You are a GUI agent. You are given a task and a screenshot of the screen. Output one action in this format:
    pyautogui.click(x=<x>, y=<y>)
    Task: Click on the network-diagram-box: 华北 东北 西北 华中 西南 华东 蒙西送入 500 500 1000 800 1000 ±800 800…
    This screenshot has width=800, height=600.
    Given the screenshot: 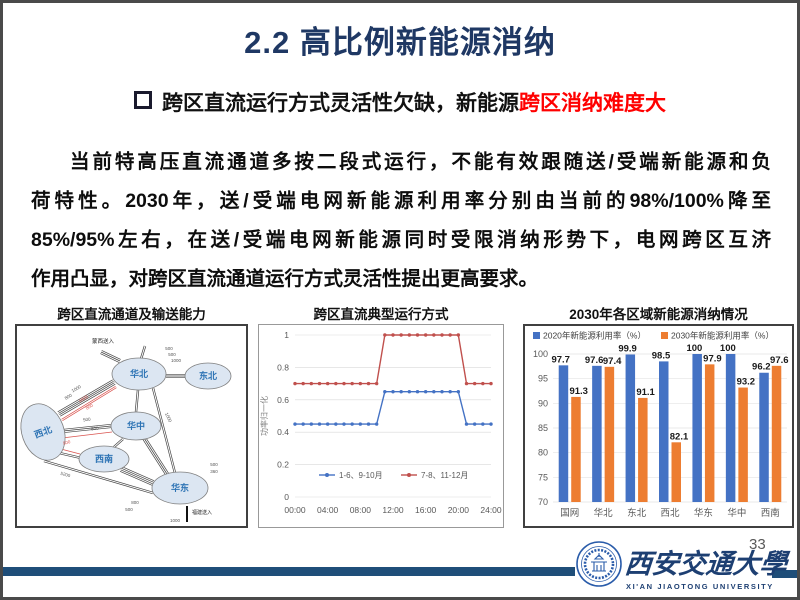 What is the action you would take?
    pyautogui.click(x=131, y=426)
    